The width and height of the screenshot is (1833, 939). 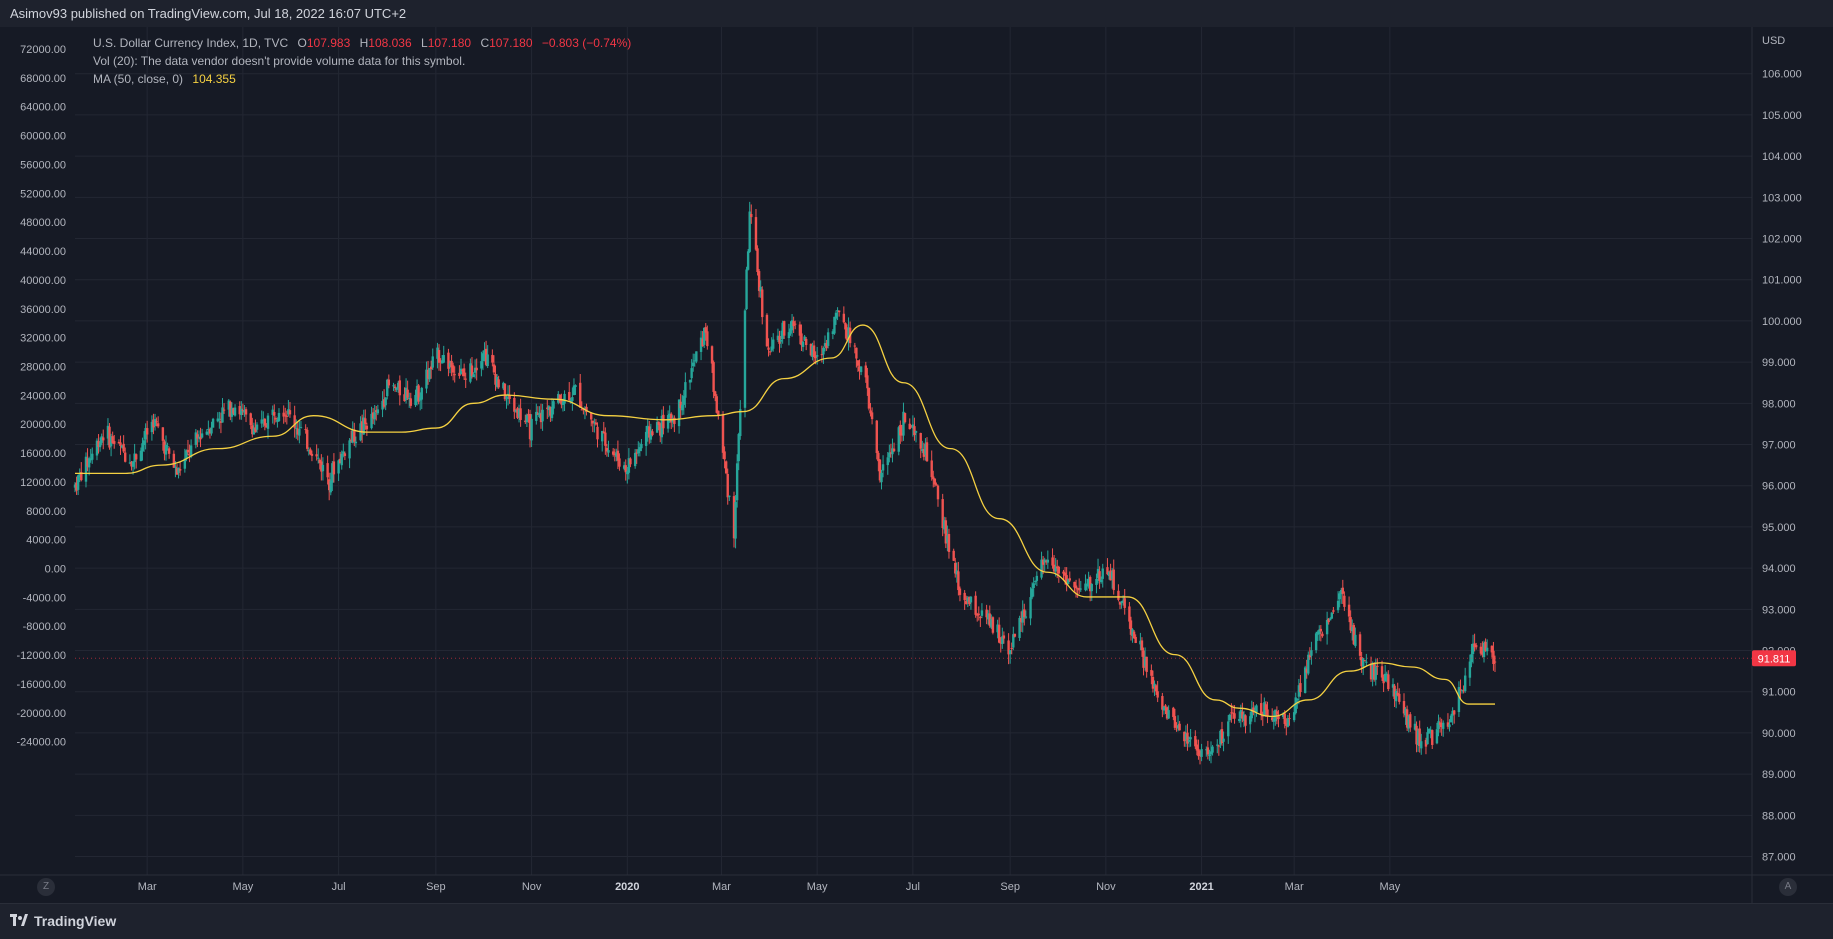 I want to click on low-label: L, so click(x=424, y=43).